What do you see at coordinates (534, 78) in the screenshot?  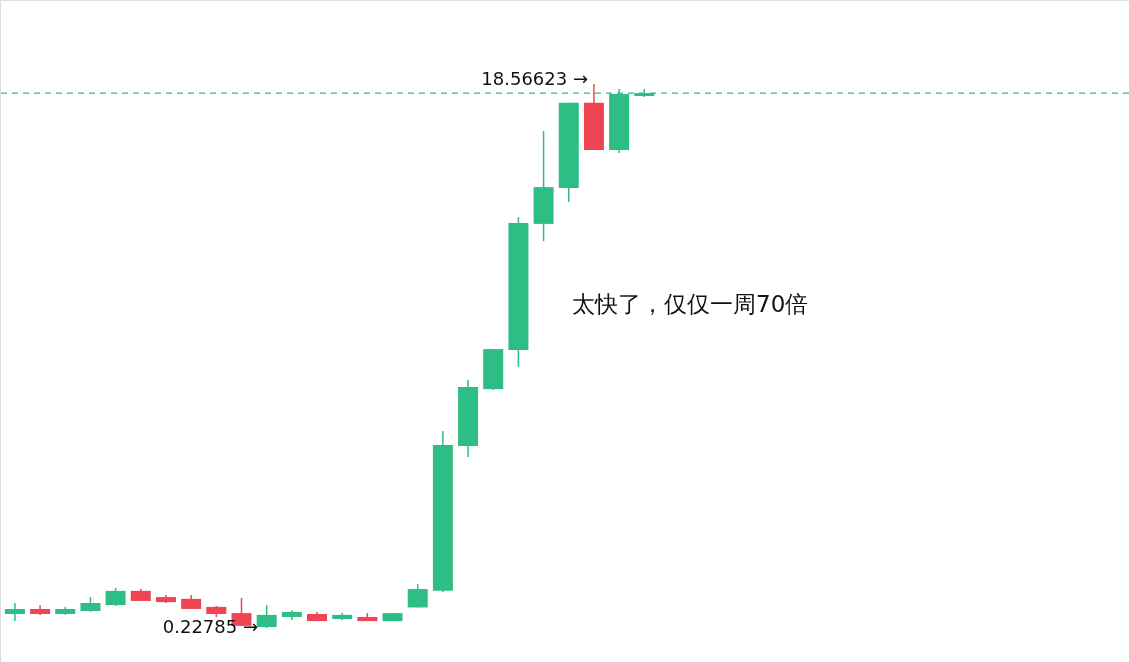 I see `annotation: 18.56623 →` at bounding box center [534, 78].